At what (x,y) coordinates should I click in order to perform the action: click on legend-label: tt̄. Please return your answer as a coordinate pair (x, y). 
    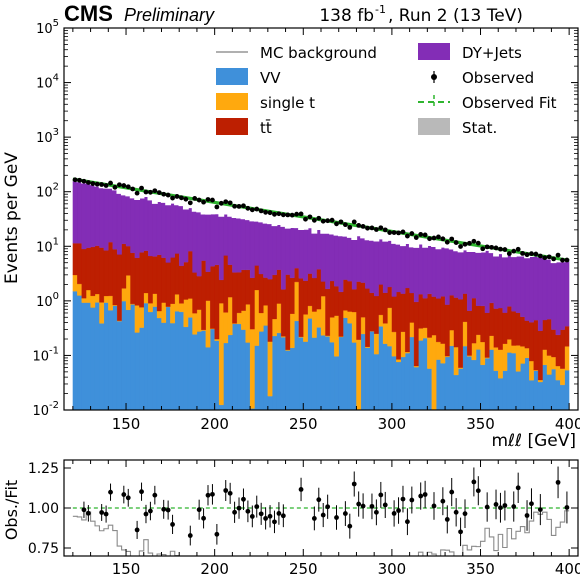
    Looking at the image, I should click on (266, 127).